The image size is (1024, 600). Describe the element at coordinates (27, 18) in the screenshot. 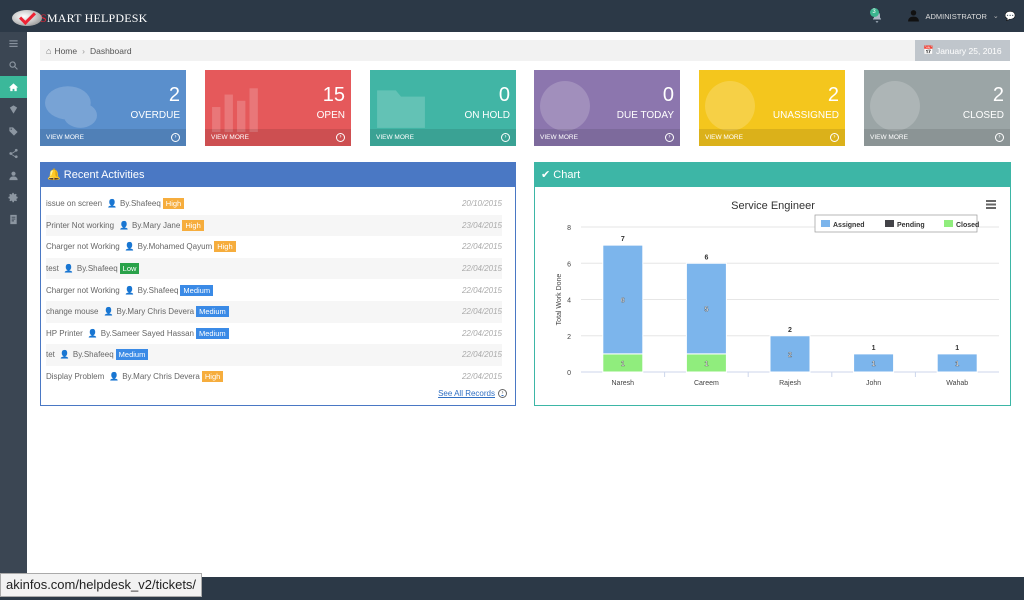

I see `logo-icon` at that location.